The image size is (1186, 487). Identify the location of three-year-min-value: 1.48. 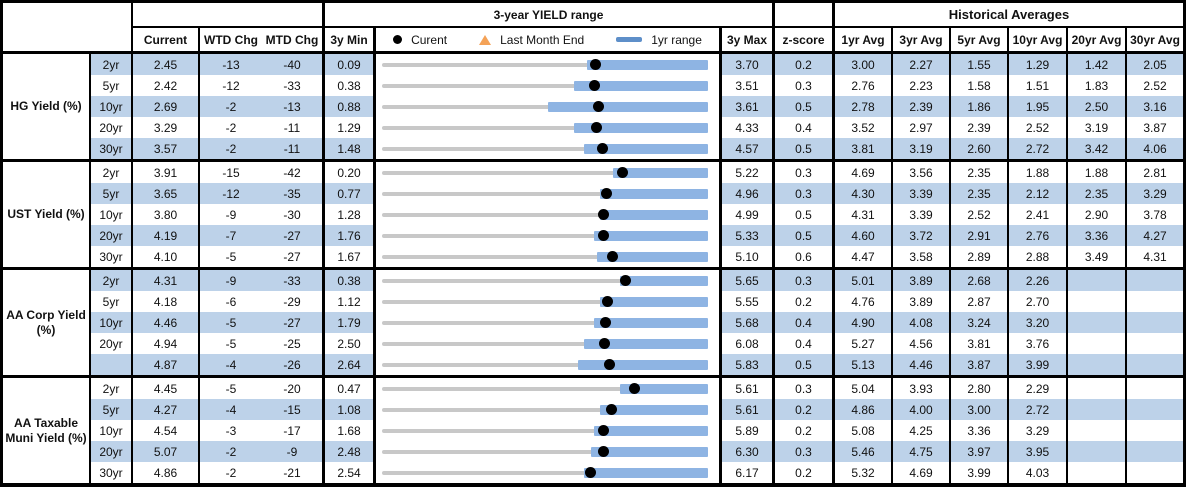
(350, 148).